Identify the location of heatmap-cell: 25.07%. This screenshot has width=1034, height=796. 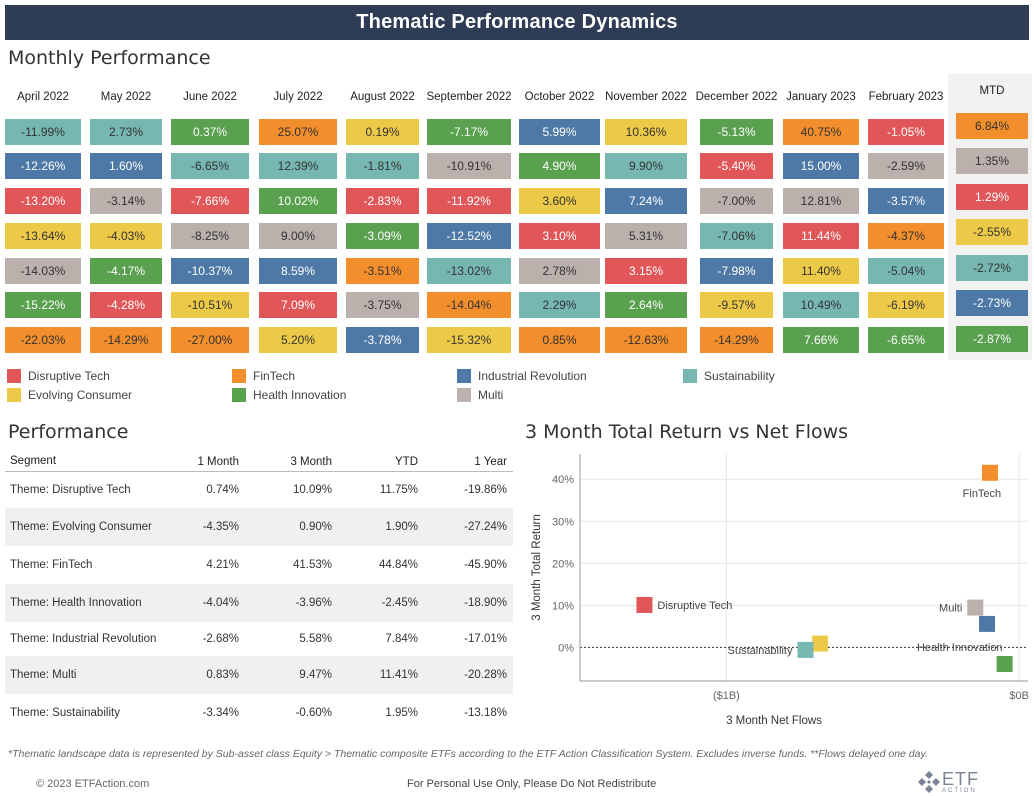
(298, 132).